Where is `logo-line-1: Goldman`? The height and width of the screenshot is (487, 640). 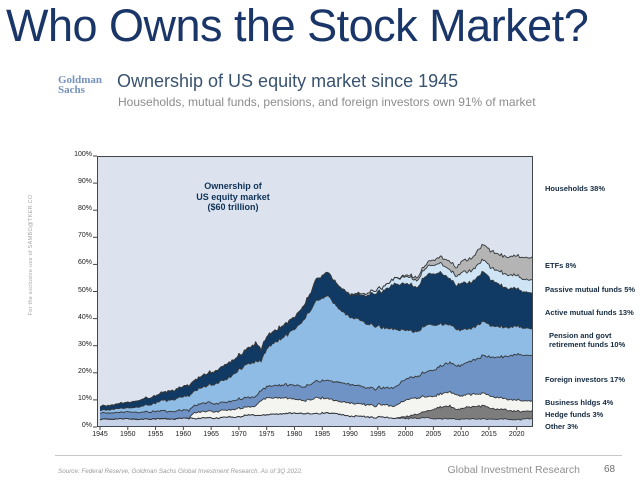
logo-line-1: Goldman is located at coordinates (80, 80).